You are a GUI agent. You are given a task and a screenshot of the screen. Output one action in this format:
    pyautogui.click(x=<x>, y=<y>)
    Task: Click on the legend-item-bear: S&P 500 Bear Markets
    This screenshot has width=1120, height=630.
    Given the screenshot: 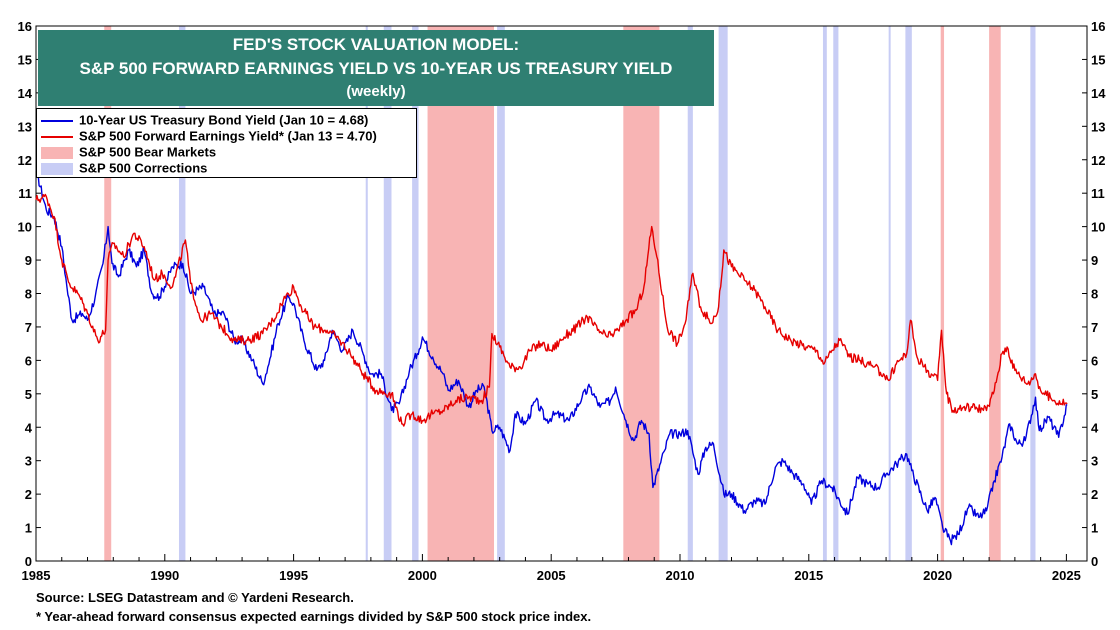 What is the action you would take?
    pyautogui.click(x=128, y=152)
    